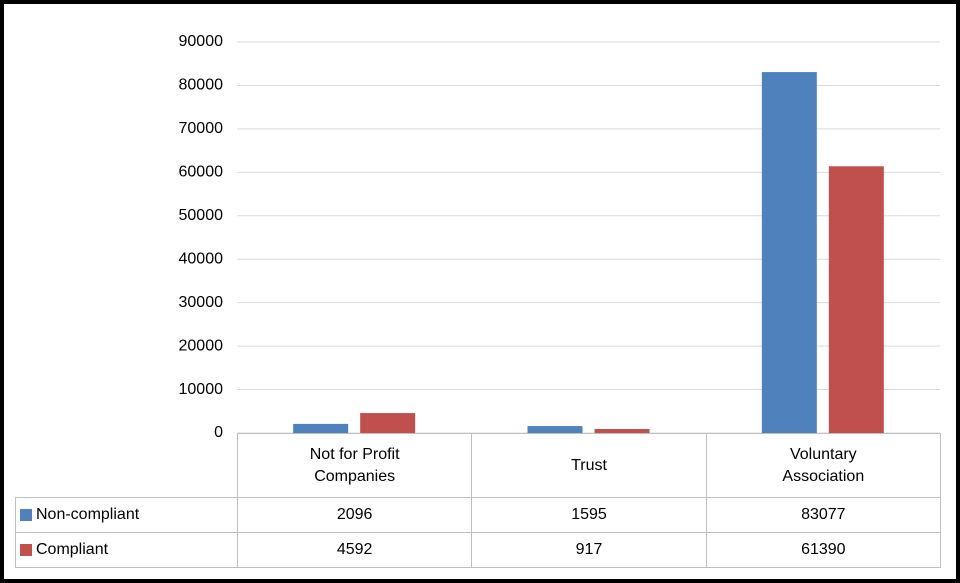  What do you see at coordinates (823, 515) in the screenshot?
I see `data-label: 83077` at bounding box center [823, 515].